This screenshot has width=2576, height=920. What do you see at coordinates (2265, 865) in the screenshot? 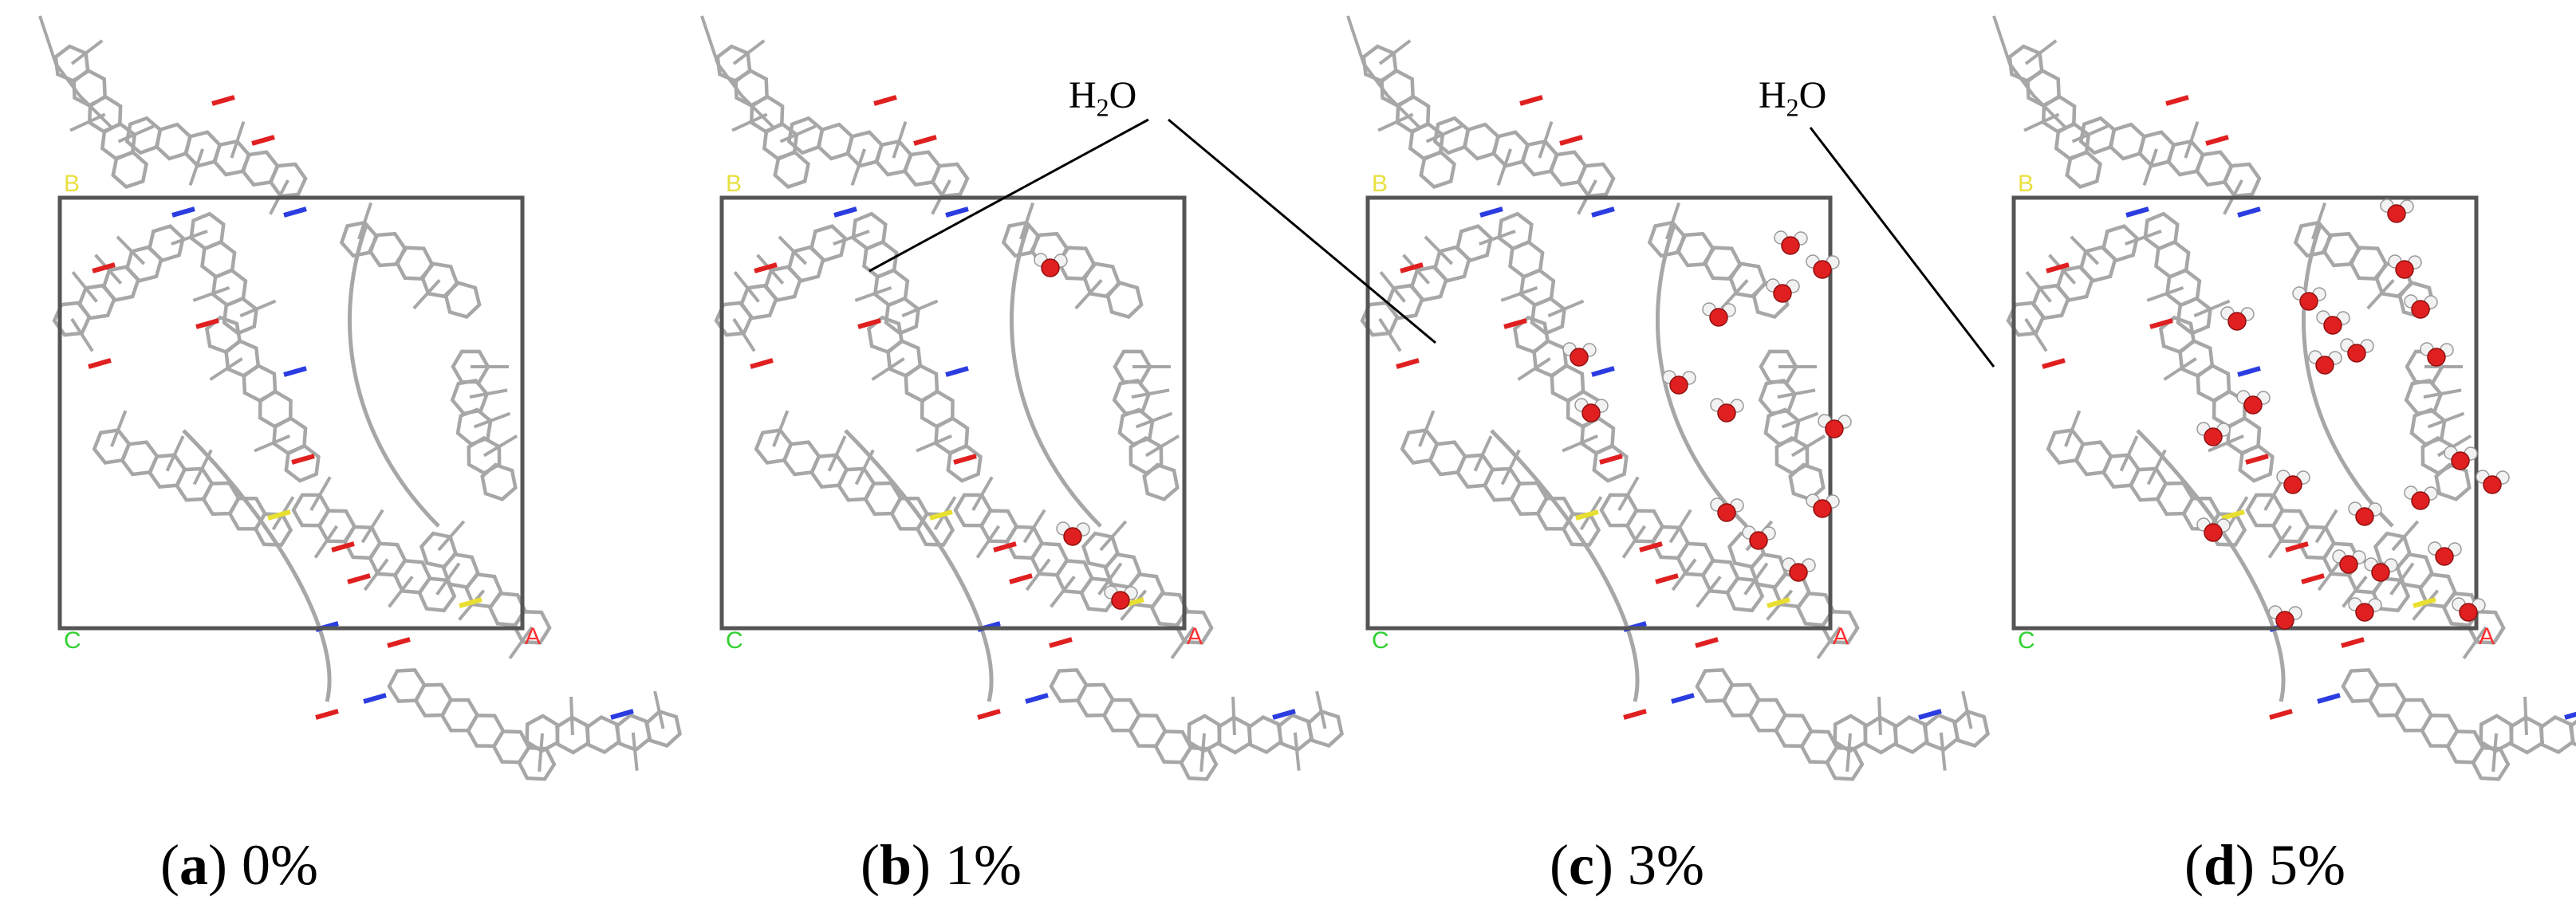
I see `caption-panel-d: (d) 5%` at bounding box center [2265, 865].